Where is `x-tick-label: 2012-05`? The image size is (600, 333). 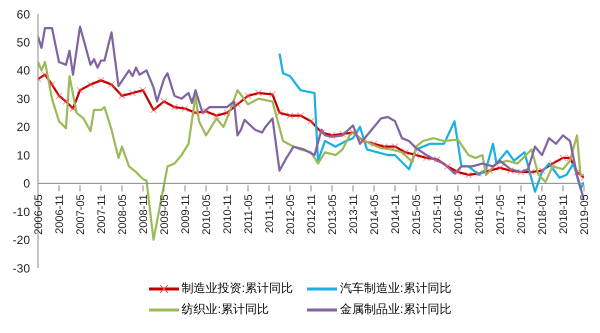
x-tick-label: 2012-05 is located at coordinates (291, 214).